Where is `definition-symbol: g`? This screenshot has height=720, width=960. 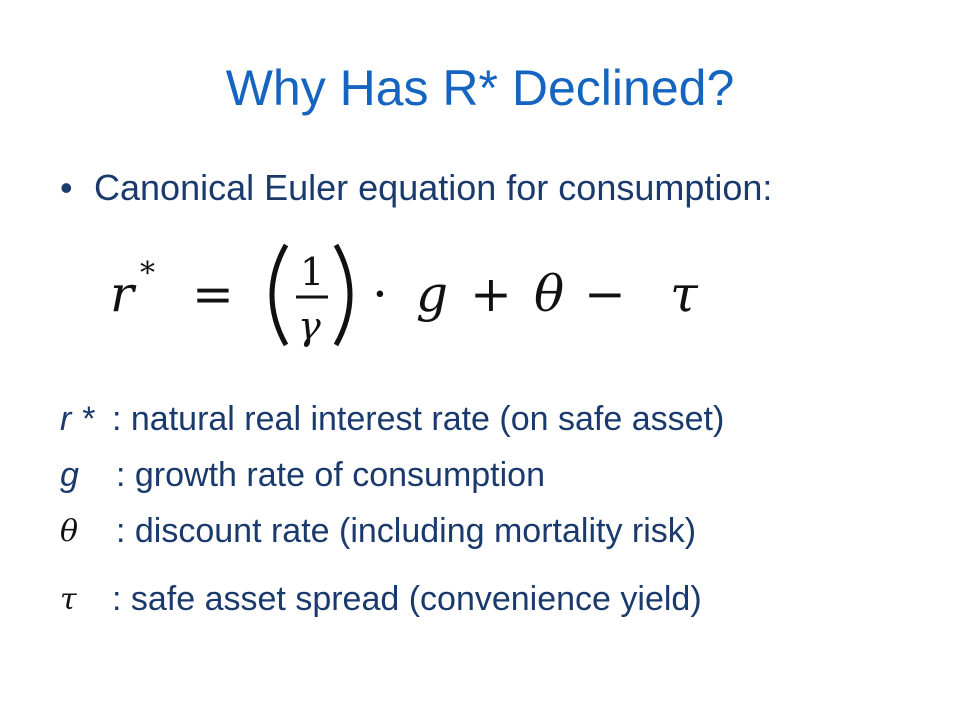
definition-symbol: g is located at coordinates (69, 475).